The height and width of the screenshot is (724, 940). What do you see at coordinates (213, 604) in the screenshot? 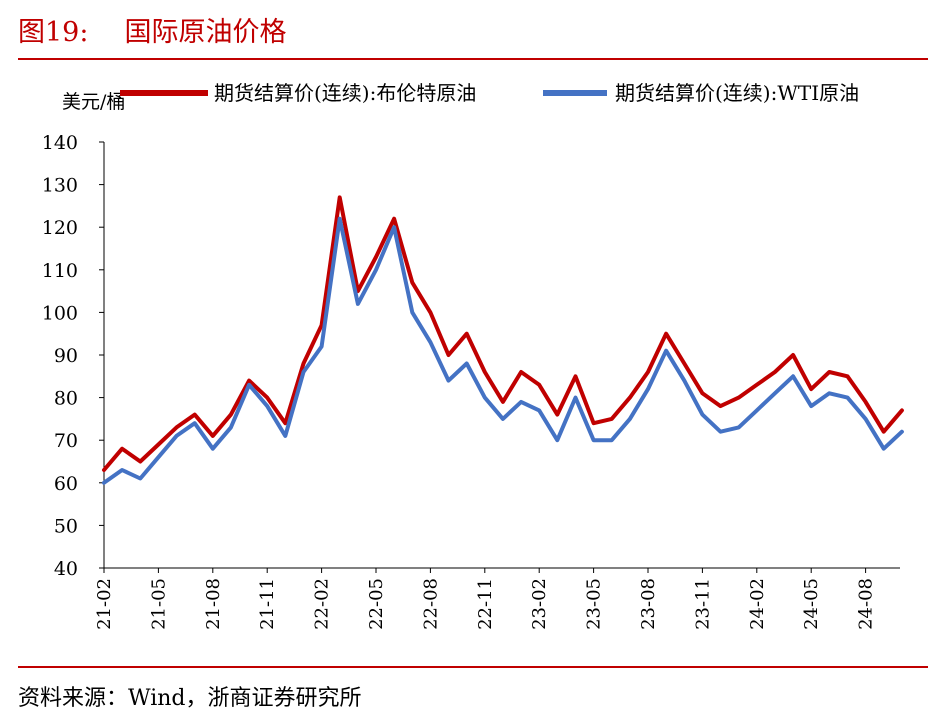
I see `x-tick-label: 21-08` at bounding box center [213, 604].